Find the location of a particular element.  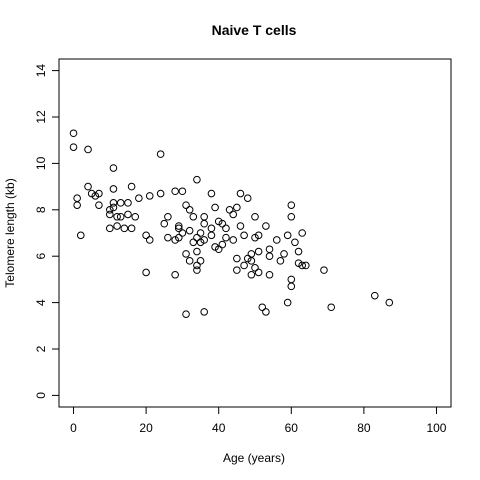

y-axis-label: Telomere length (kb) is located at coordinates (10, 232).